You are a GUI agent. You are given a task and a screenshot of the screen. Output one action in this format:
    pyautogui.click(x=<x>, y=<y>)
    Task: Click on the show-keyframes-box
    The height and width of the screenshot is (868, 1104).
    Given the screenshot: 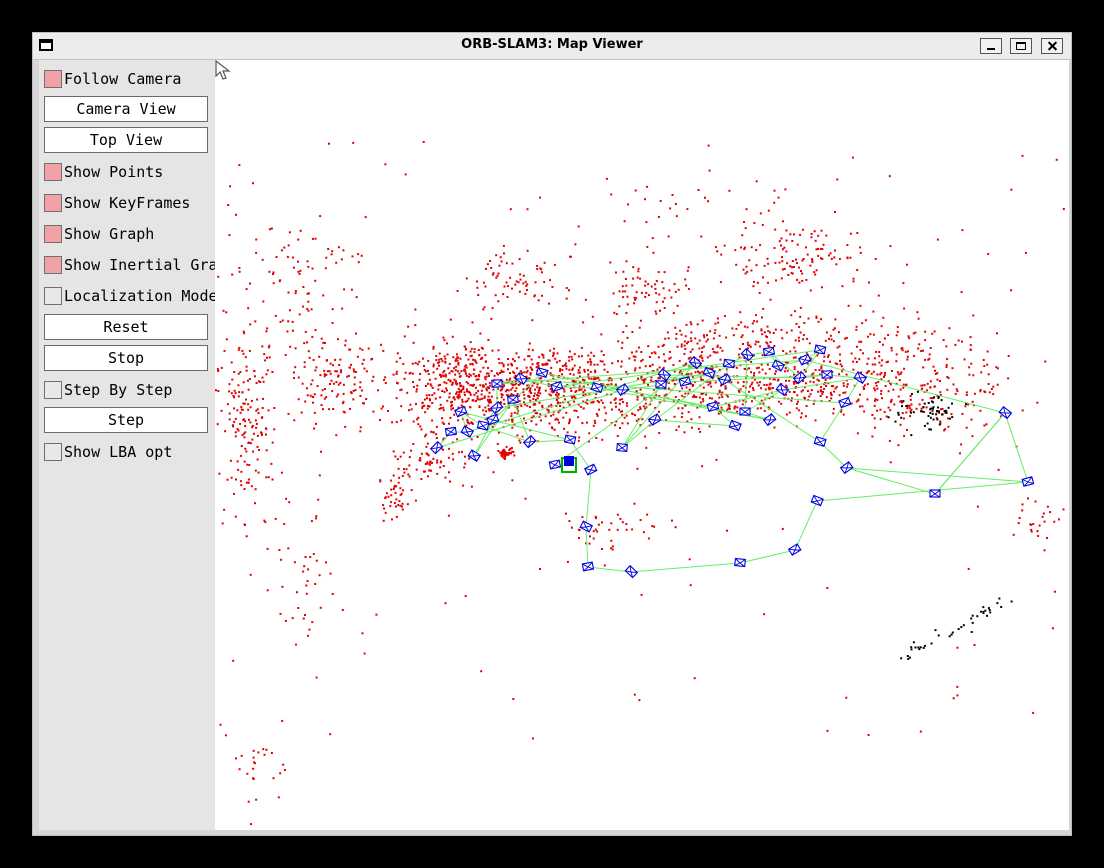 What is the action you would take?
    pyautogui.click(x=53, y=203)
    